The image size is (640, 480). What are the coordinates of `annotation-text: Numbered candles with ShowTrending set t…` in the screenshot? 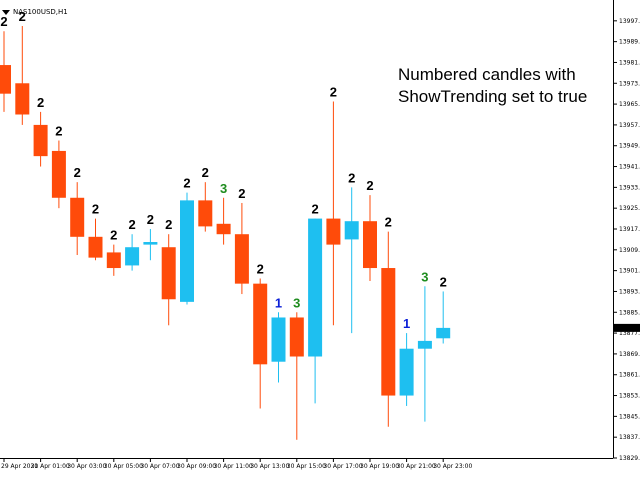 It's located at (493, 85).